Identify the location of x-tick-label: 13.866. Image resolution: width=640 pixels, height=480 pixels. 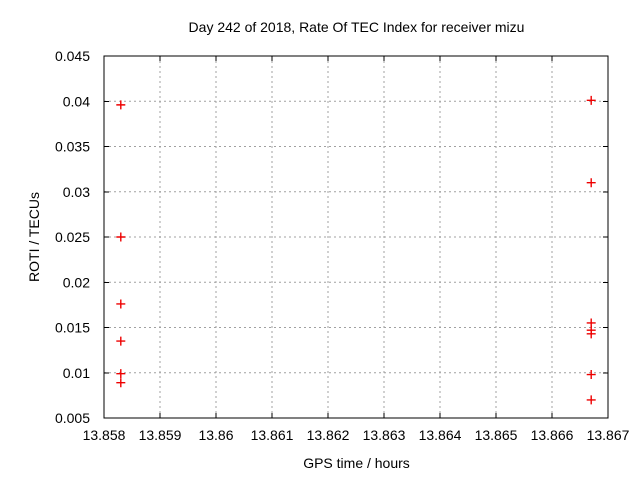
(552, 435).